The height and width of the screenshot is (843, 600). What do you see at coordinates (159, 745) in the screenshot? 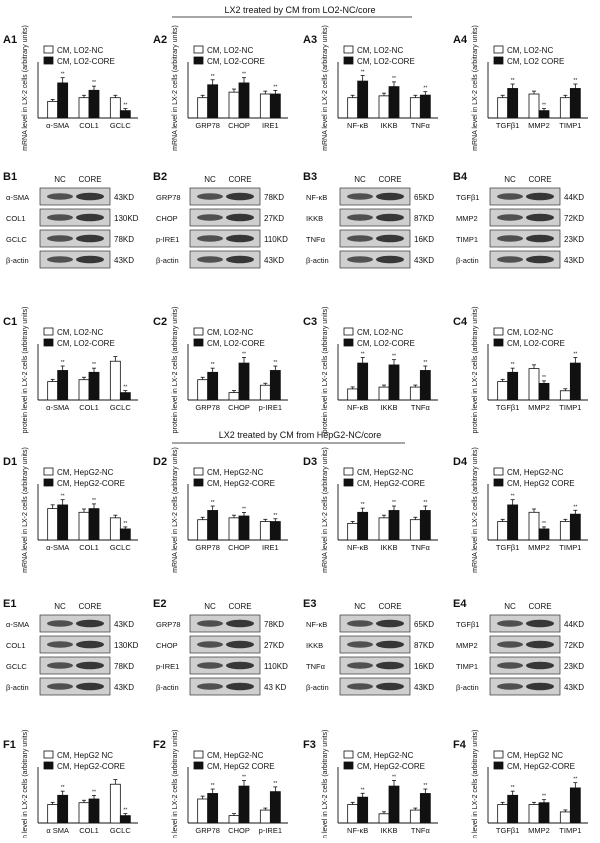
I see `panel-label: F2` at bounding box center [159, 745].